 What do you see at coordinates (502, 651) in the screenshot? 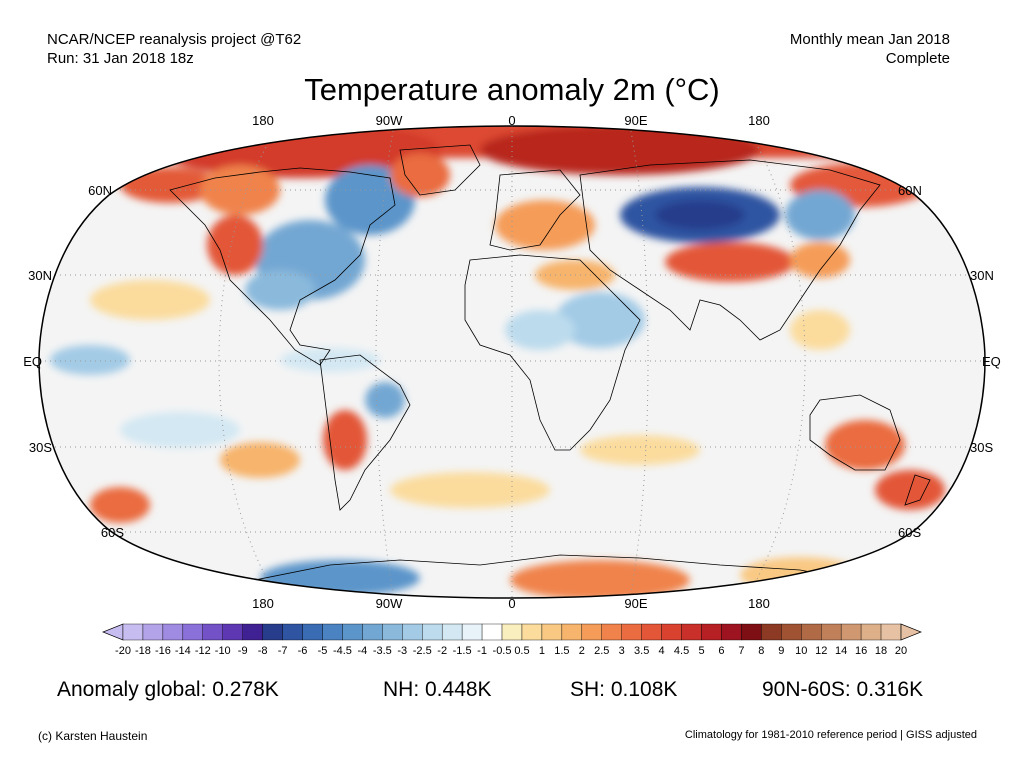
I see `colorbar-tick-label: -0.5` at bounding box center [502, 651].